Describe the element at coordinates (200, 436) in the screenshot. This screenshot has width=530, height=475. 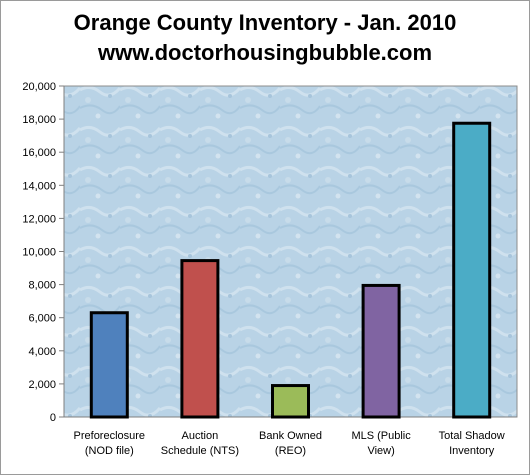
I see `x-category-label: Auction` at that location.